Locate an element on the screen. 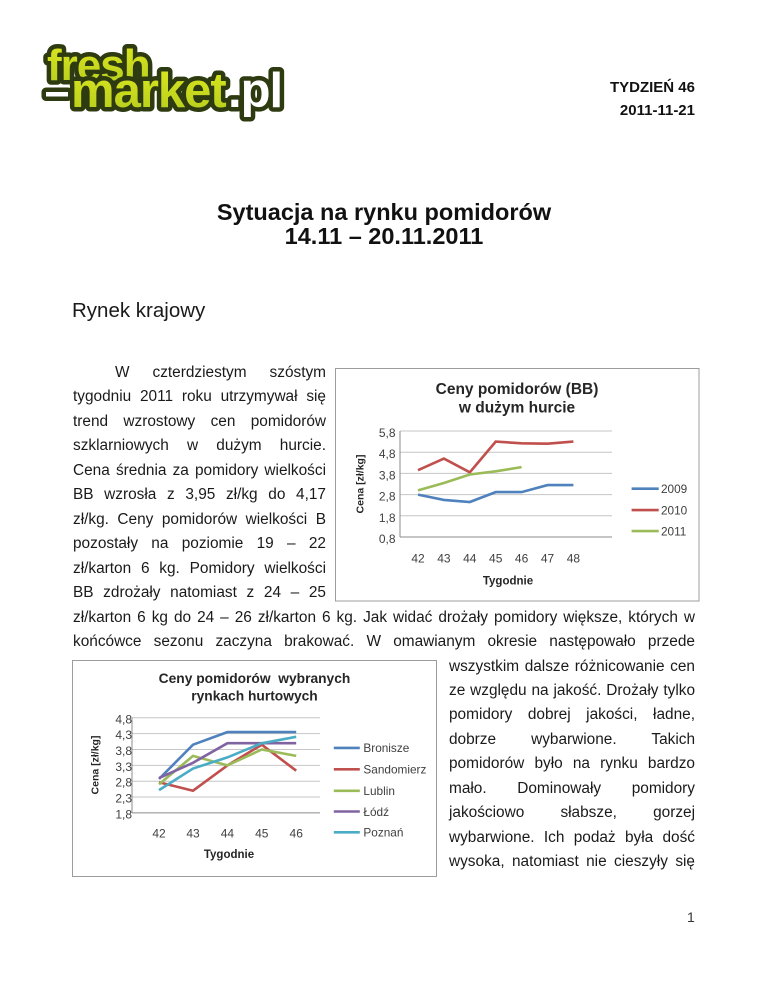  svg-text: 48 is located at coordinates (574, 559).